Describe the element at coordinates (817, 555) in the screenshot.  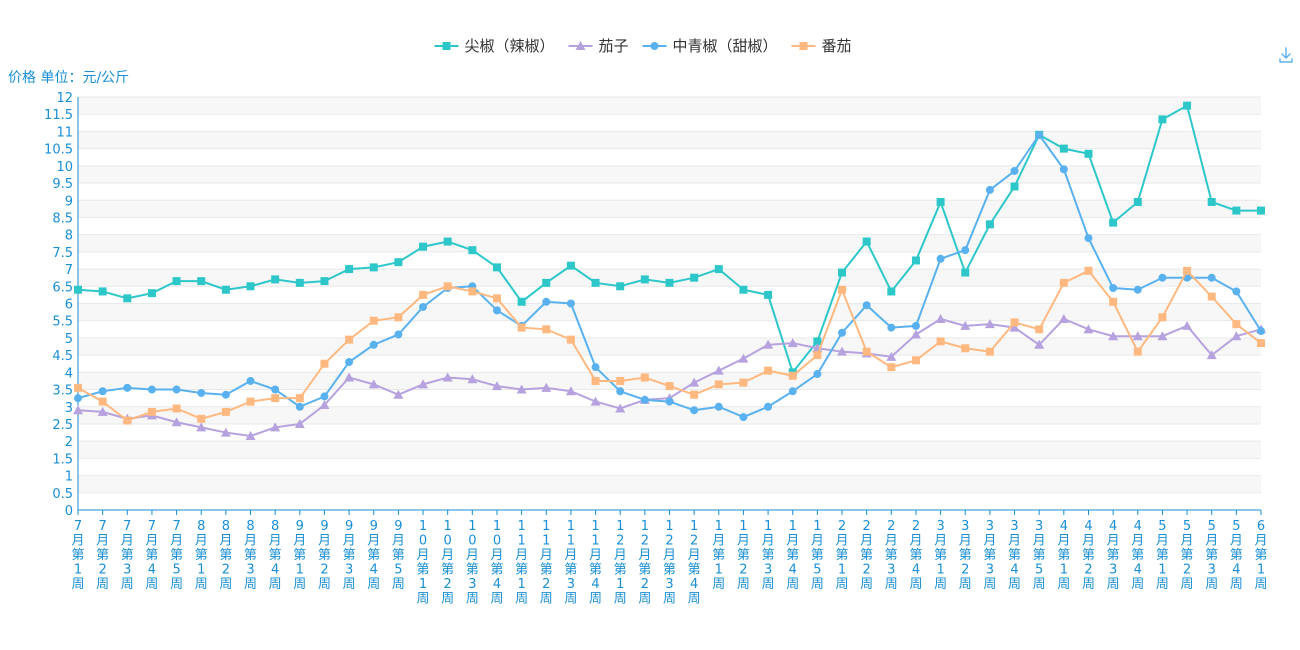
I see `x-tick-label: 1 月第 5 周` at that location.